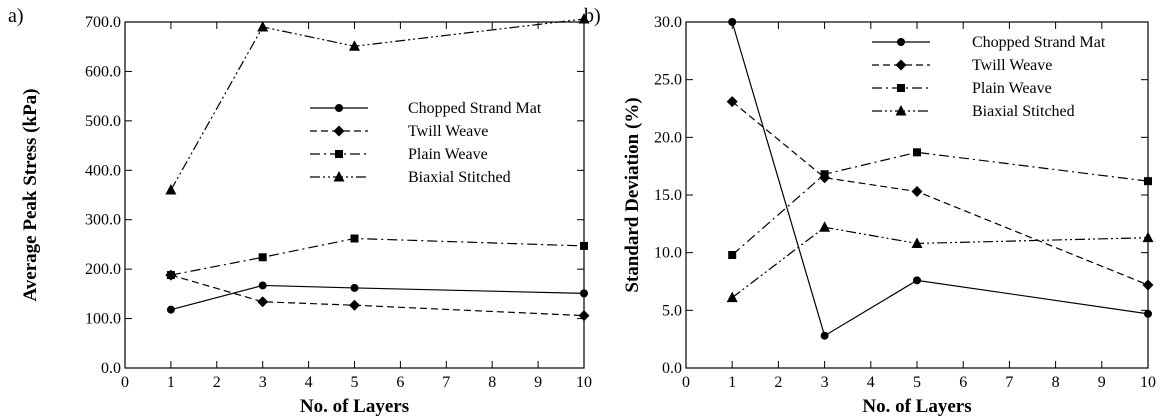  What do you see at coordinates (103, 121) in the screenshot?
I see `y-tick-label: 500.0` at bounding box center [103, 121].